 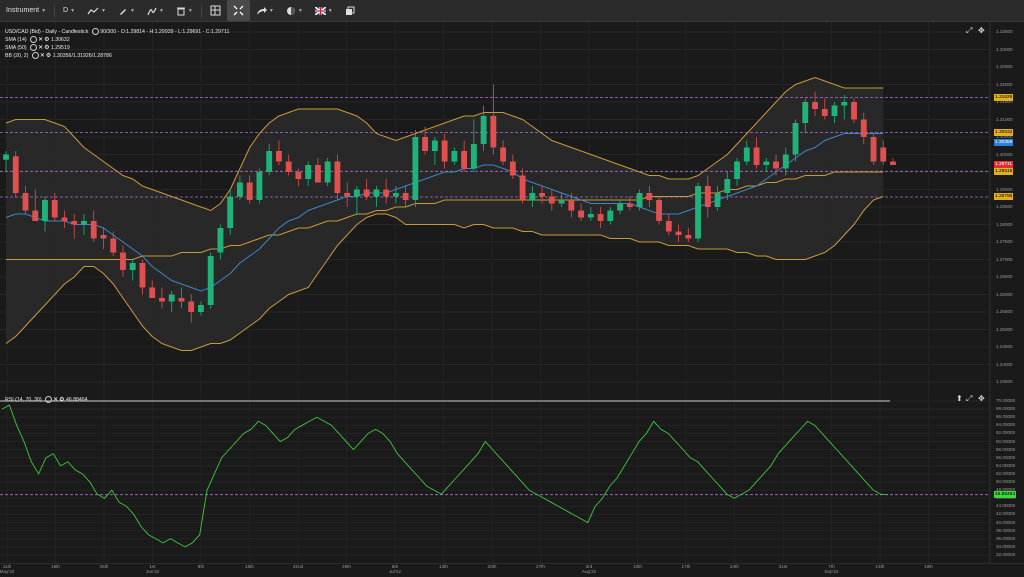 What do you see at coordinates (16, 39) in the screenshot?
I see `sma14-label: SMA (14)` at bounding box center [16, 39].